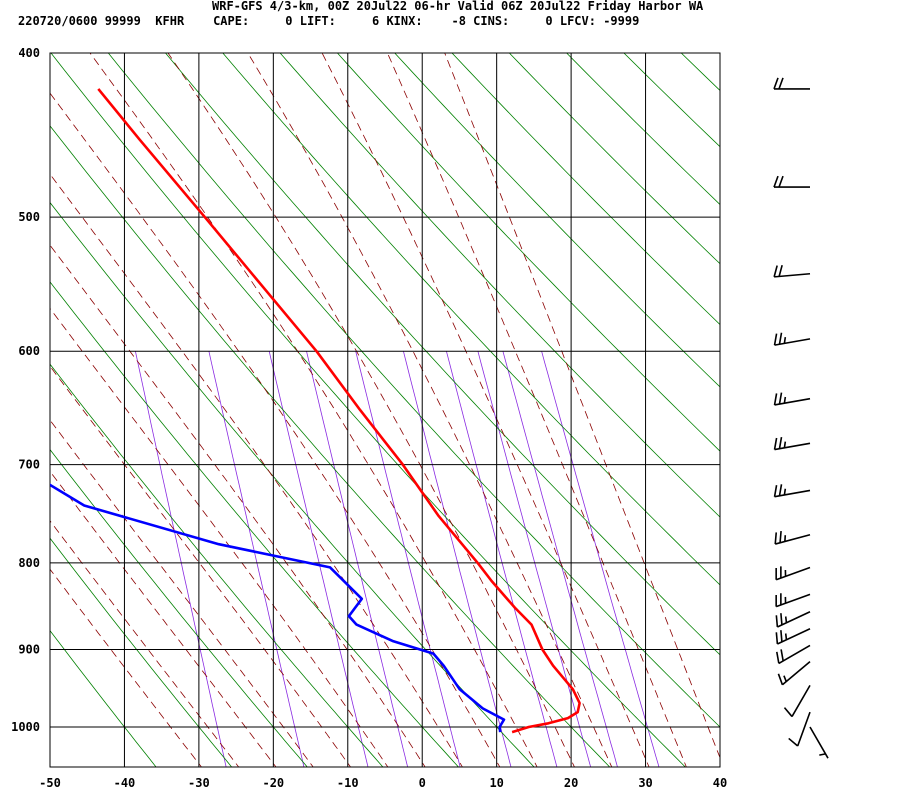  What do you see at coordinates (383, 783) in the screenshot?
I see `x-tick-labels: -50 -40 -30 -20 -10 0 10 20 30 40` at bounding box center [383, 783].